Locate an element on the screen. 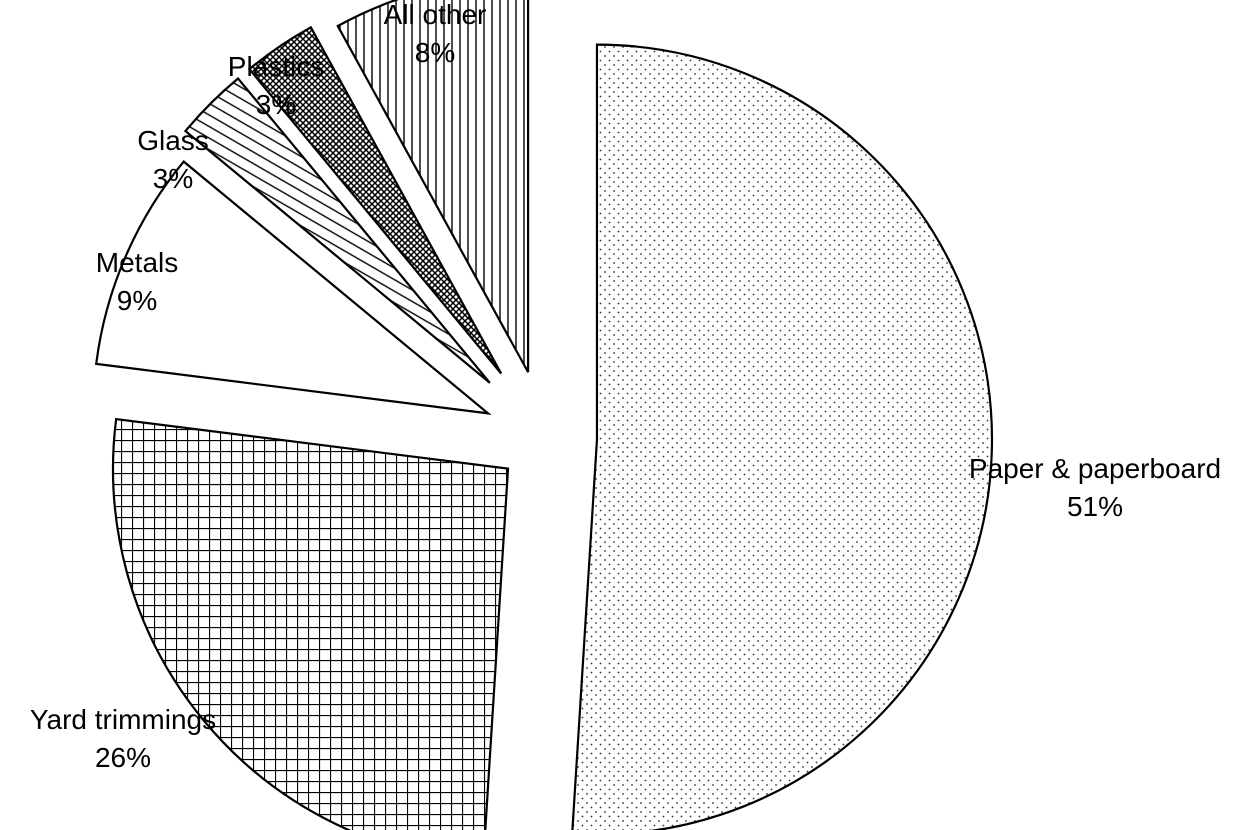  pie-slice-glass is located at coordinates (337, 230).